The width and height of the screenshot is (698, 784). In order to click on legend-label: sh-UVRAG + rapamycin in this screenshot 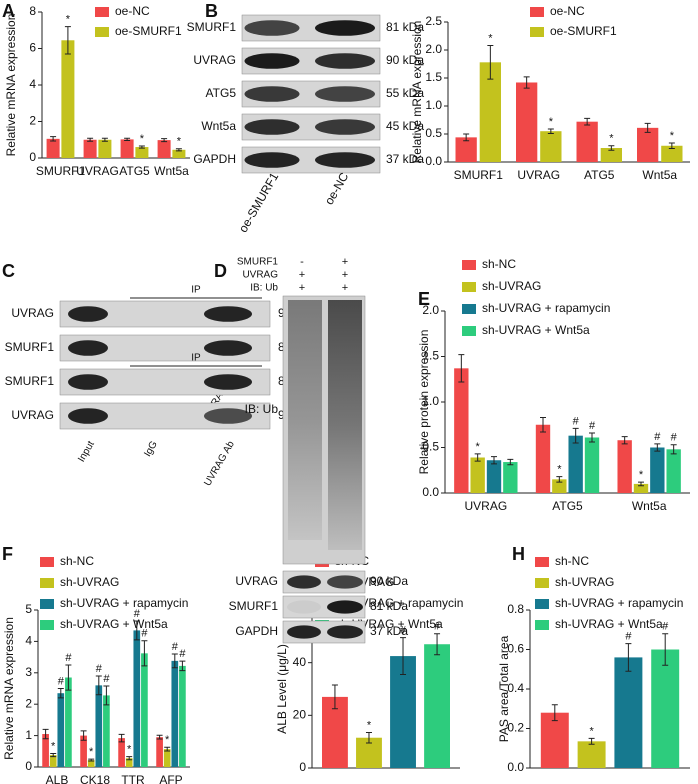, I will do `click(546, 308)`.